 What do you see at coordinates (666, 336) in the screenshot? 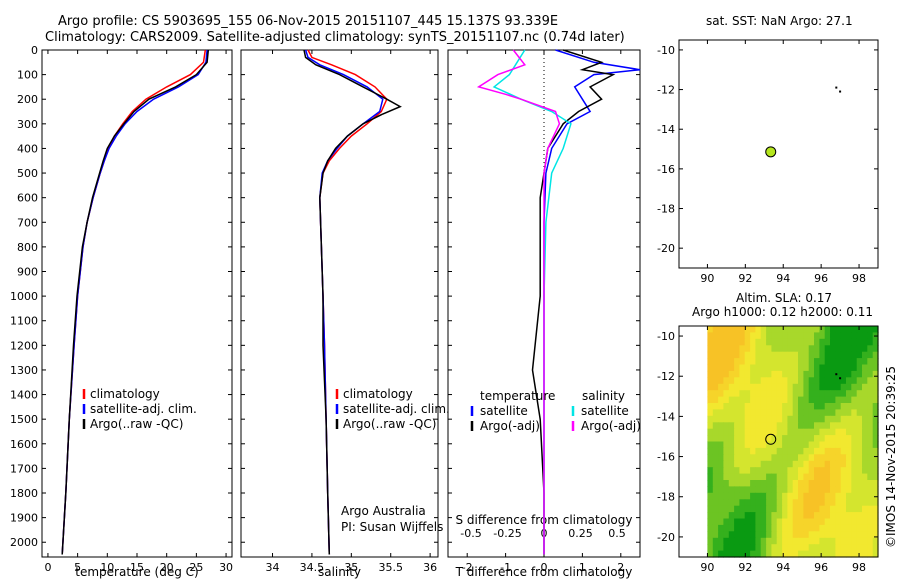
I see `map-y-tick-label: -10` at bounding box center [666, 336].